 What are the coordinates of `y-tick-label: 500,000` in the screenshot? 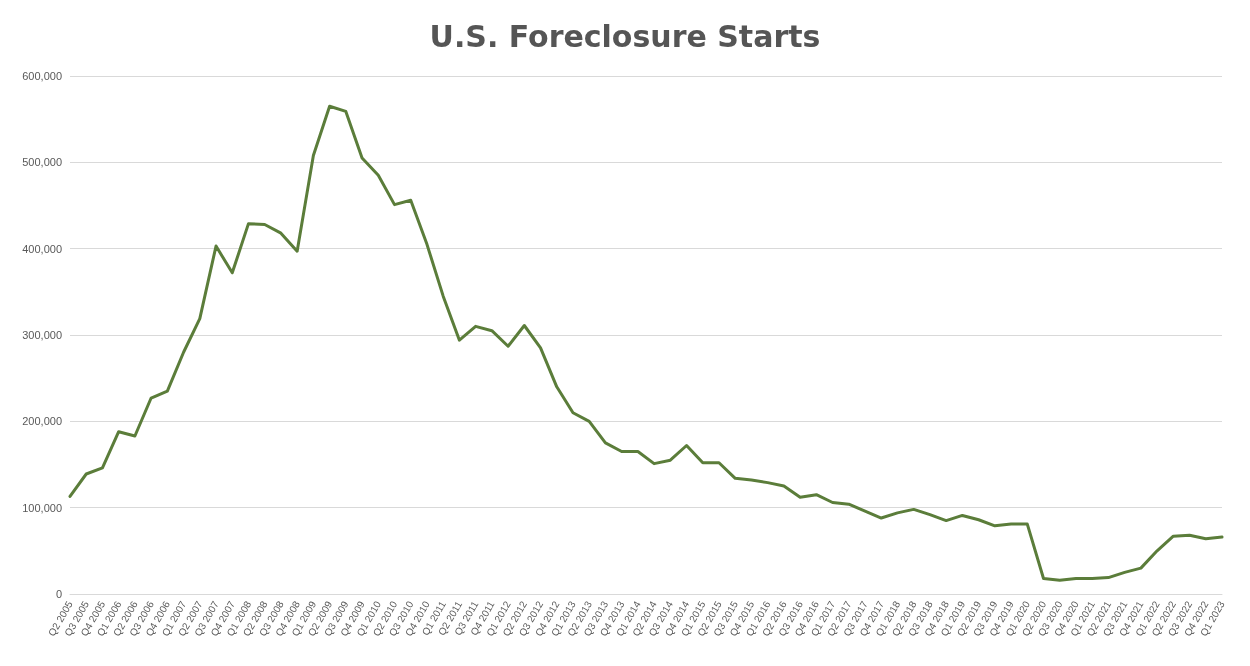 It's located at (42, 162).